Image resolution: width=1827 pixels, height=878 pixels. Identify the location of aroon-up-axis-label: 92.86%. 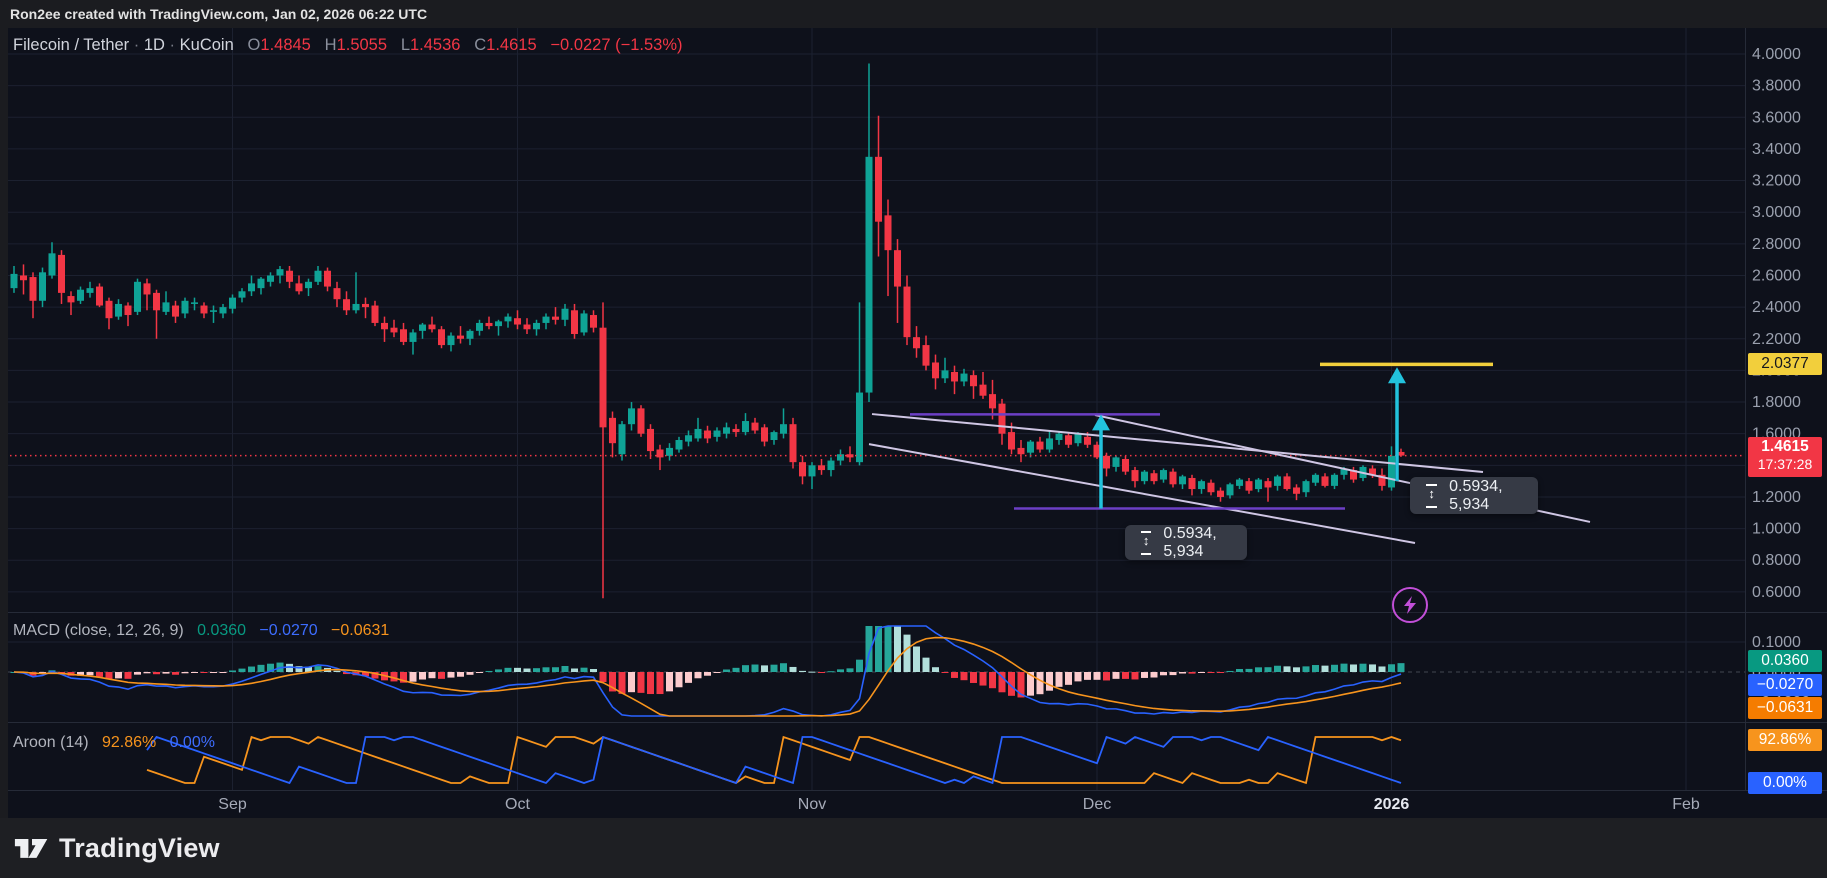
(1785, 740).